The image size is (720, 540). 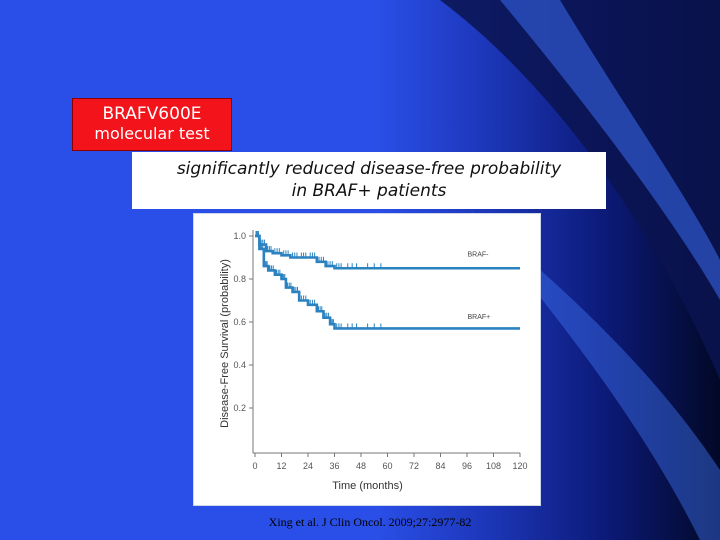 What do you see at coordinates (225, 343) in the screenshot?
I see `y-axis-title: Disease-Free Survival (probability)` at bounding box center [225, 343].